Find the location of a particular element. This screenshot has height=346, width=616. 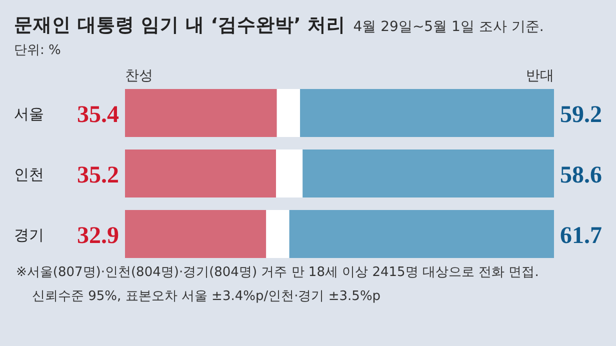

category: 서울 is located at coordinates (29, 114).